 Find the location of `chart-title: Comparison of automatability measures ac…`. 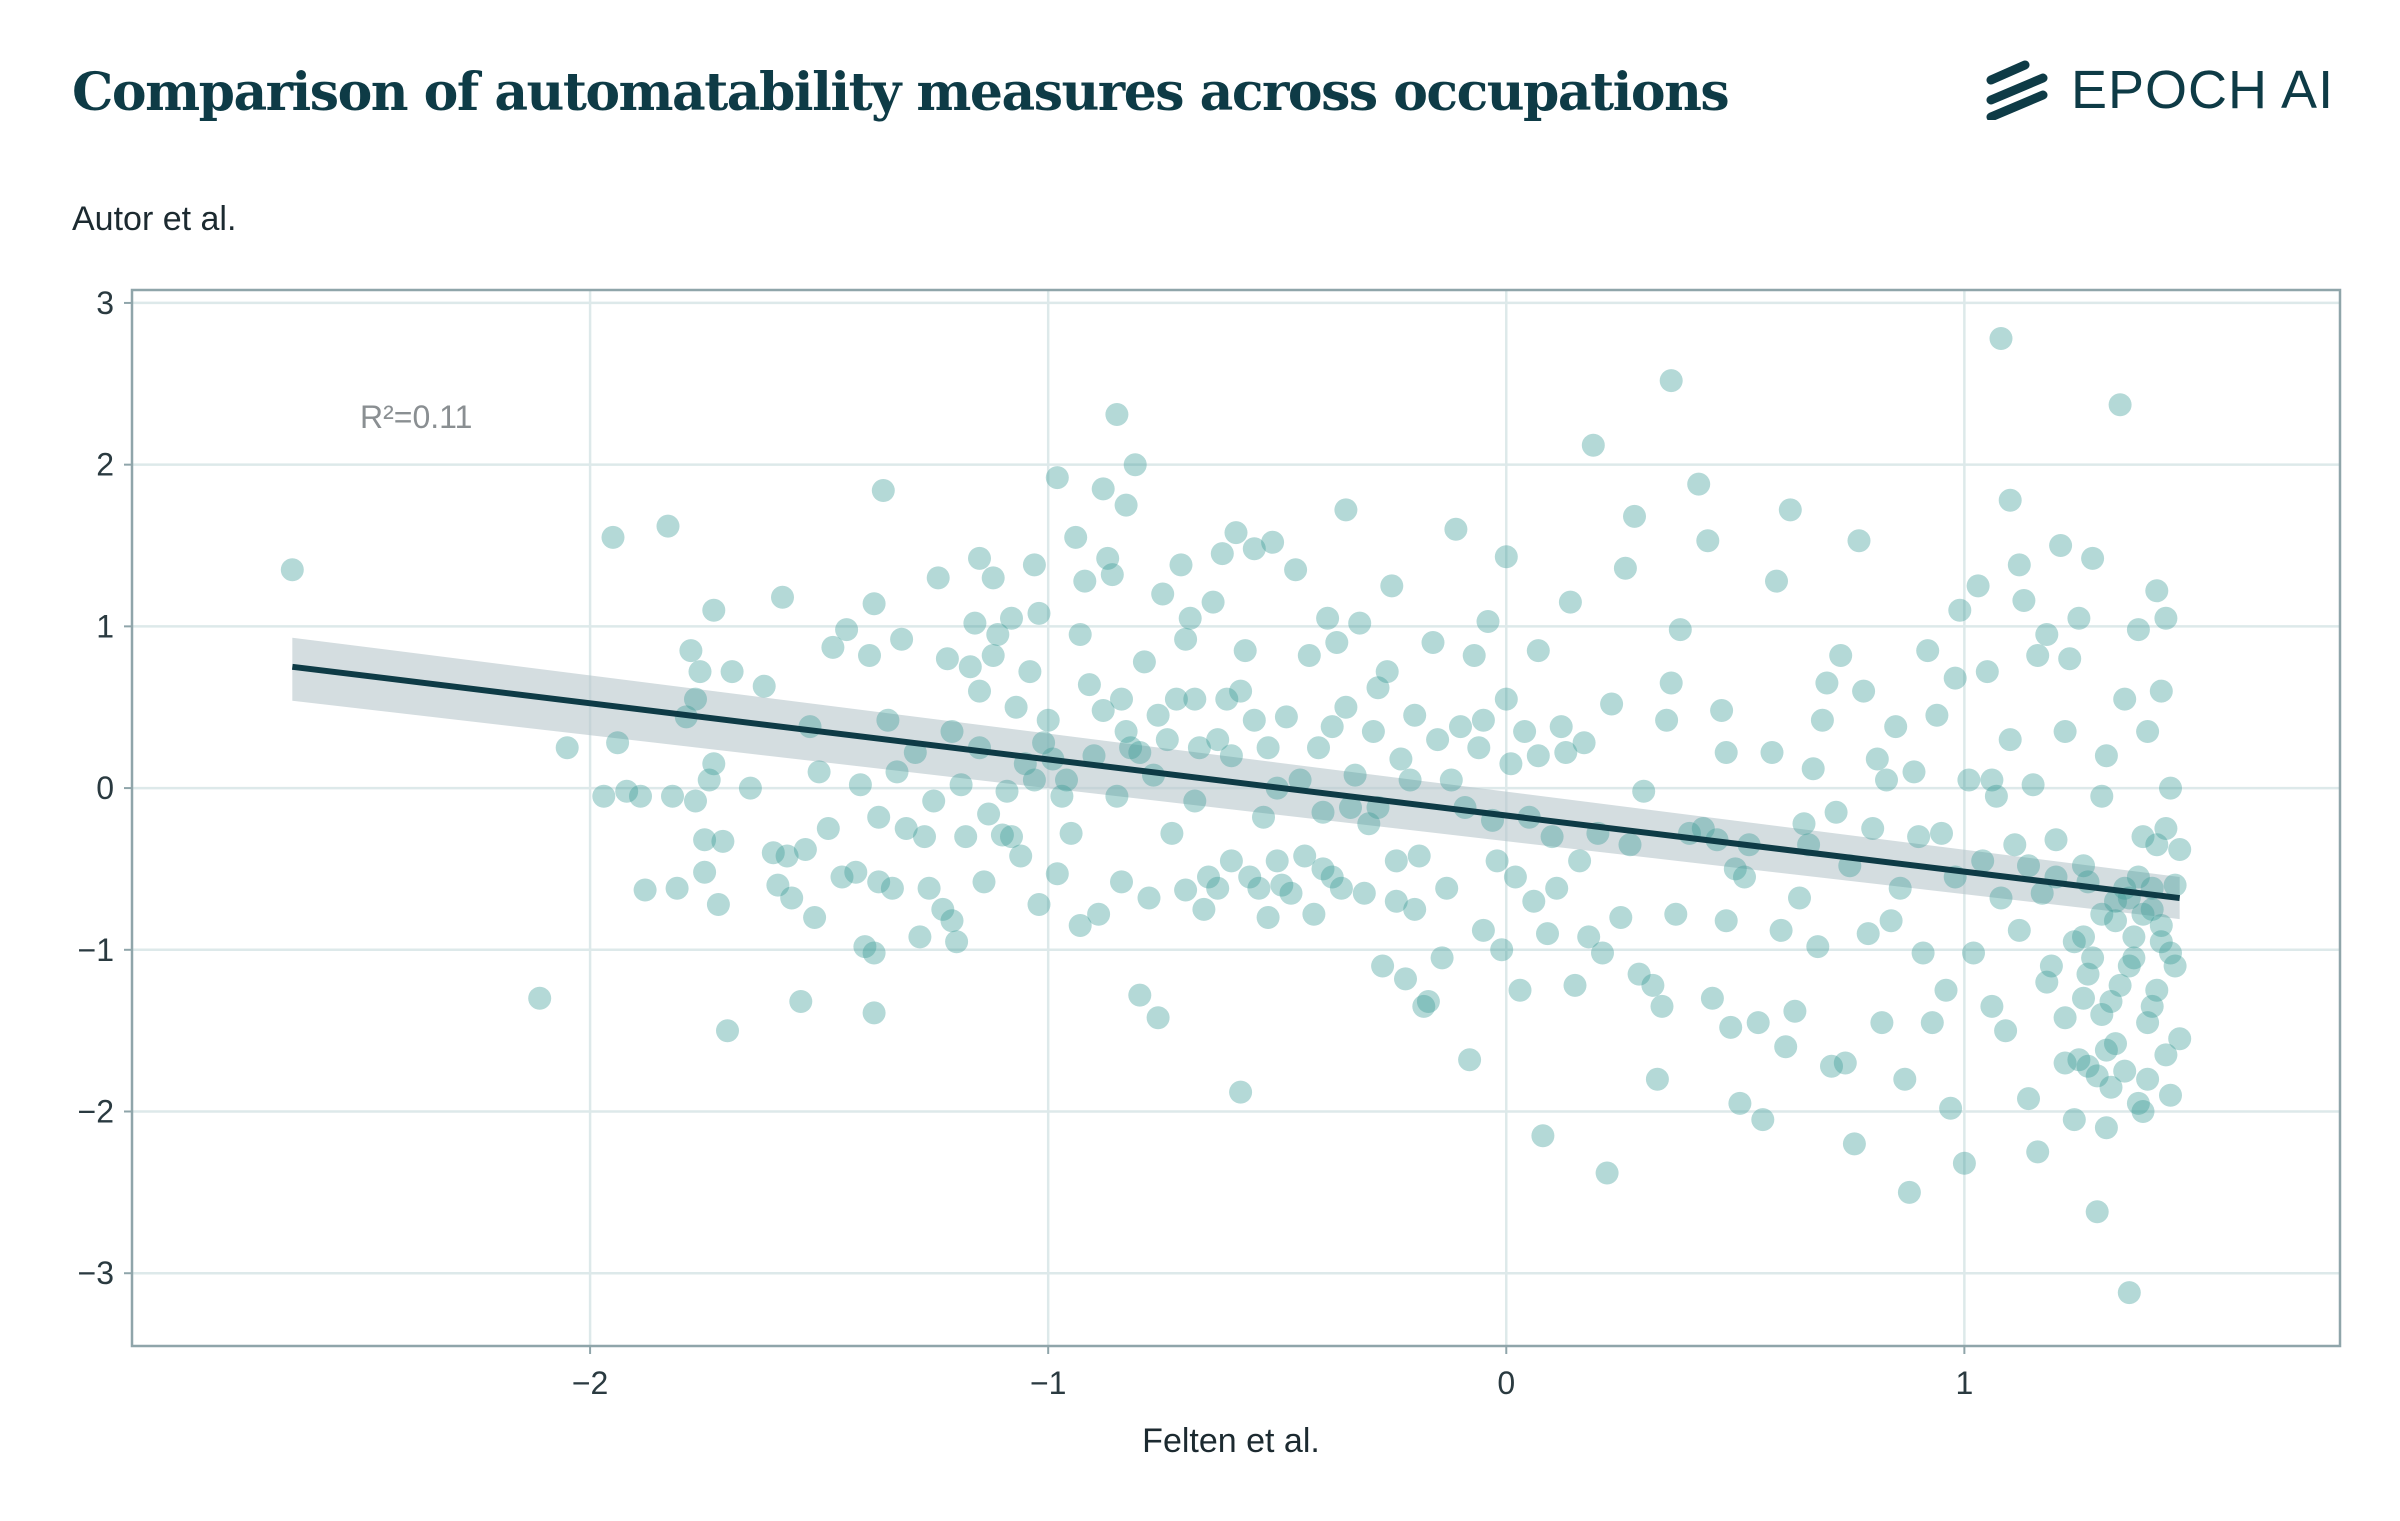

chart-title: Comparison of automatability measures ac… is located at coordinates (901, 92).